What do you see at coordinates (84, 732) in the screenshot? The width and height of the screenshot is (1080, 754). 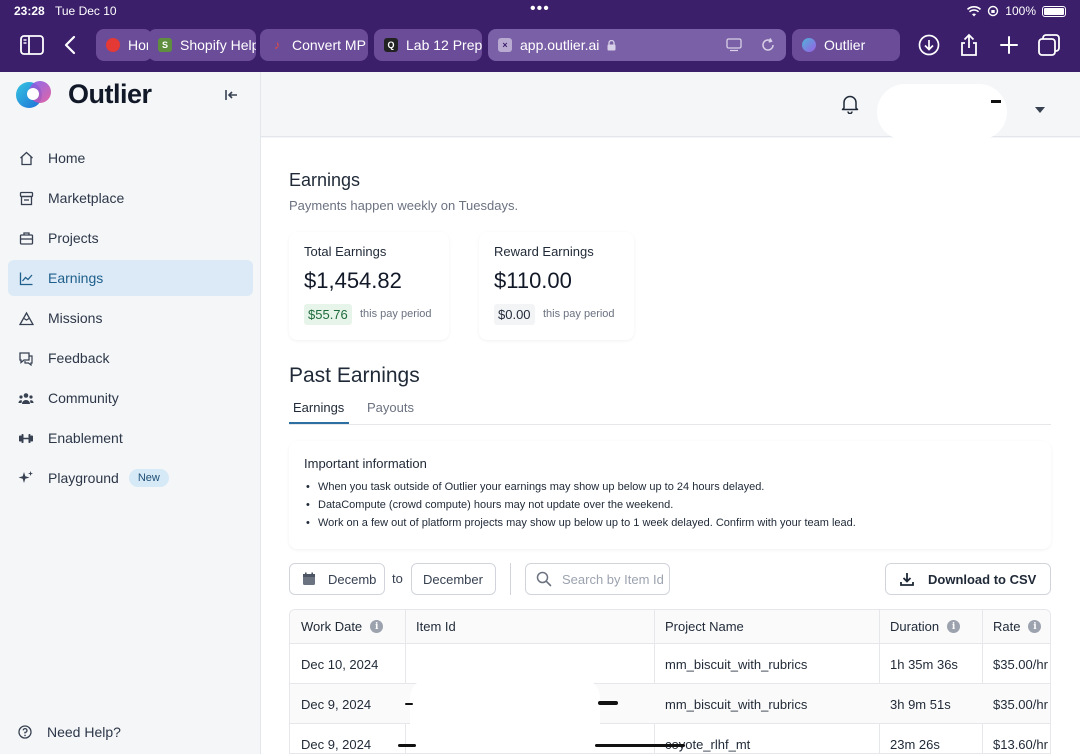 I see `need-help-label: Need Help?` at bounding box center [84, 732].